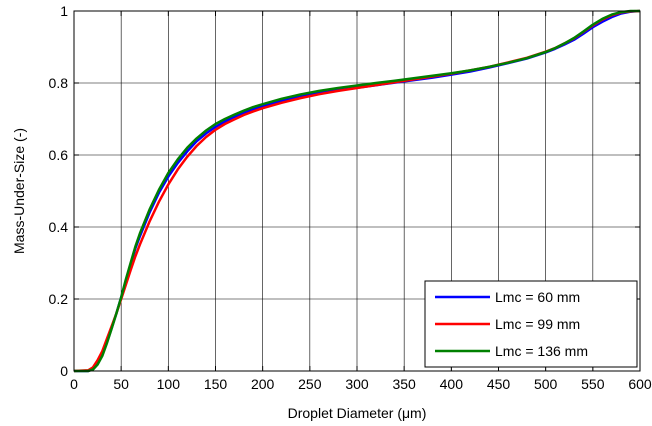 The height and width of the screenshot is (426, 652). I want to click on x-tick-label: 50, so click(121, 384).